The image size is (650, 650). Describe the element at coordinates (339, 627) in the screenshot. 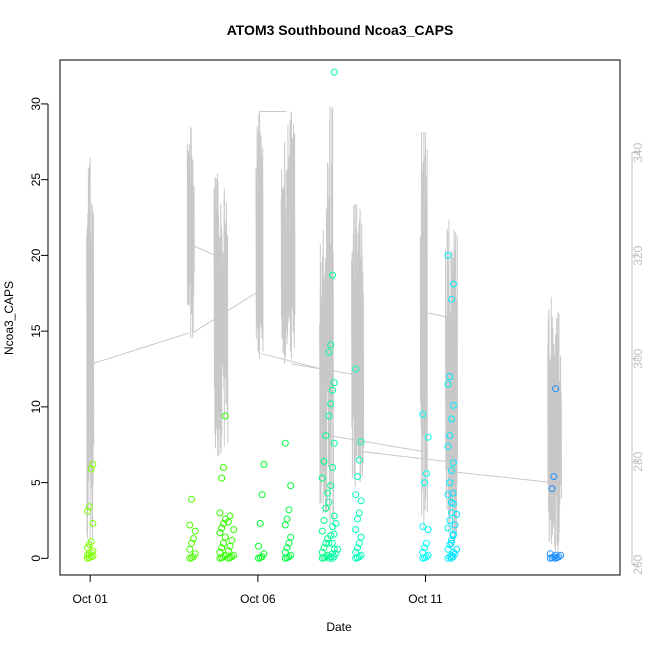

I see `x-axis-label: Date` at that location.